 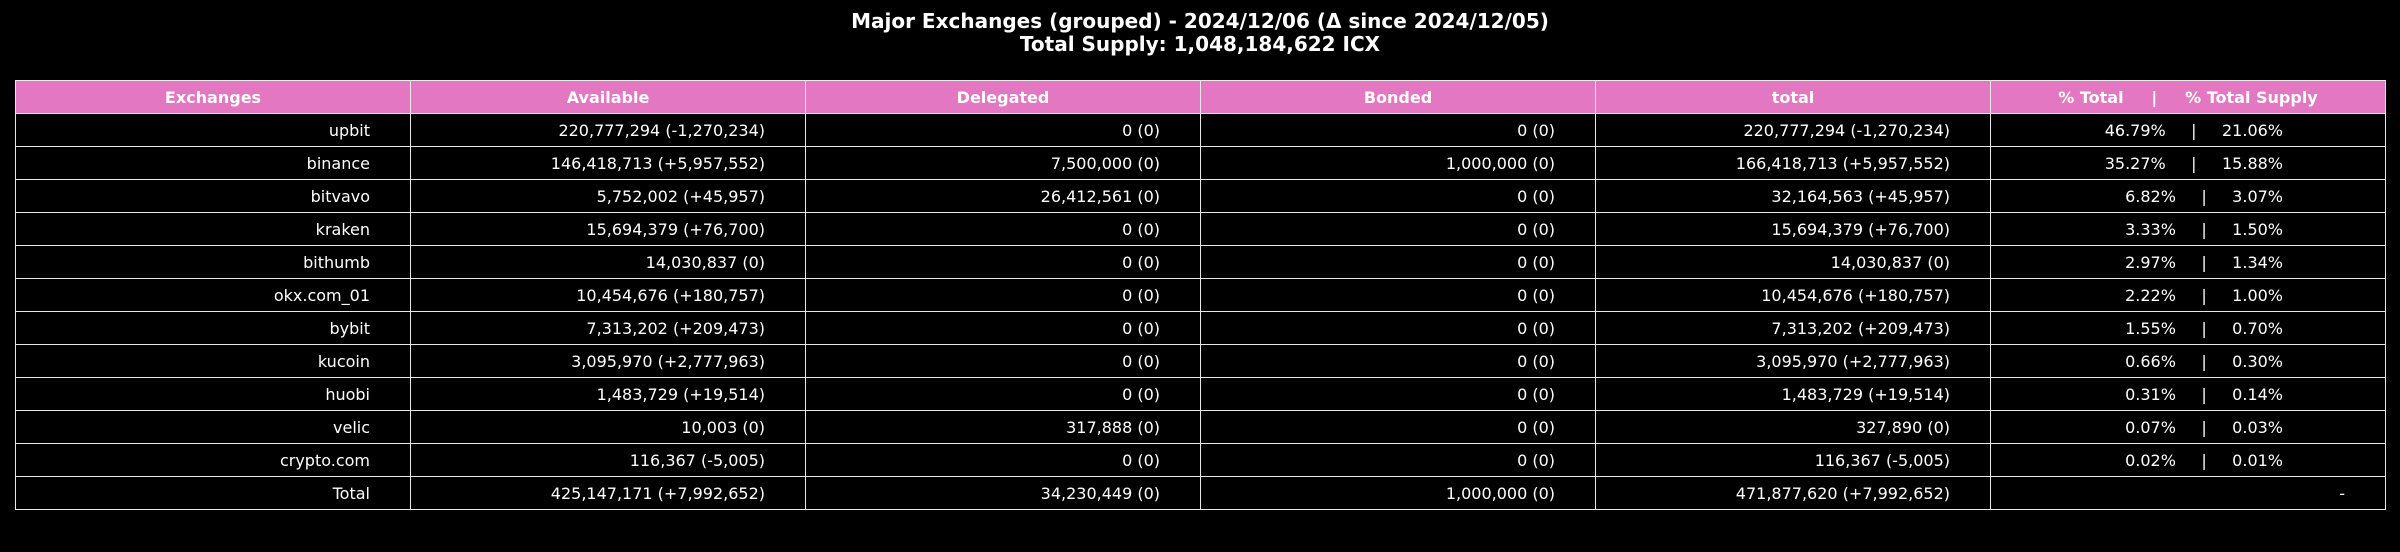 What do you see at coordinates (608, 97) in the screenshot?
I see `column-header-1: Available` at bounding box center [608, 97].